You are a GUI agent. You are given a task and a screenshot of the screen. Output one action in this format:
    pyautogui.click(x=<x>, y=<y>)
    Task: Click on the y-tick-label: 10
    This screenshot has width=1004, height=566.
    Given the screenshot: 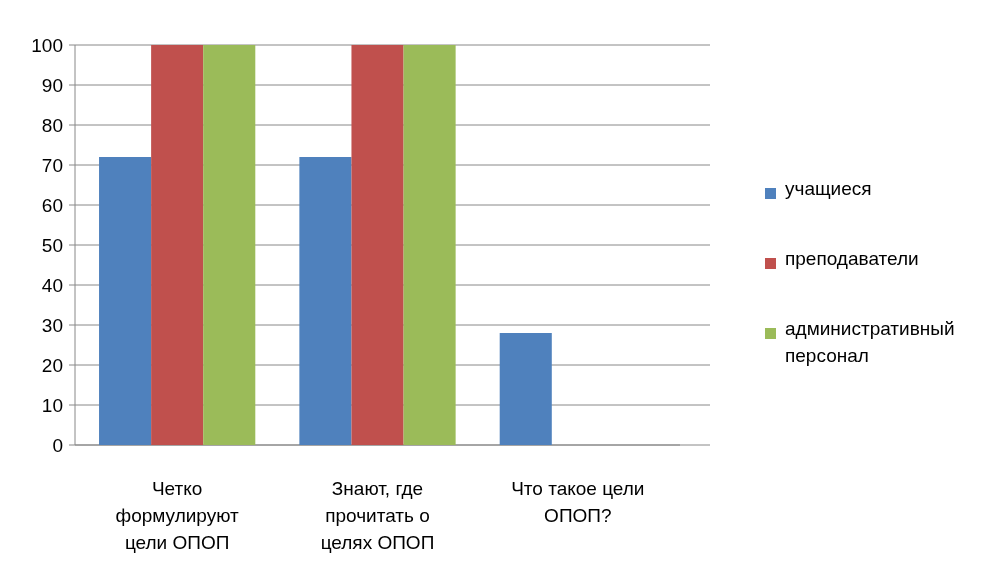 What is the action you would take?
    pyautogui.click(x=52, y=405)
    